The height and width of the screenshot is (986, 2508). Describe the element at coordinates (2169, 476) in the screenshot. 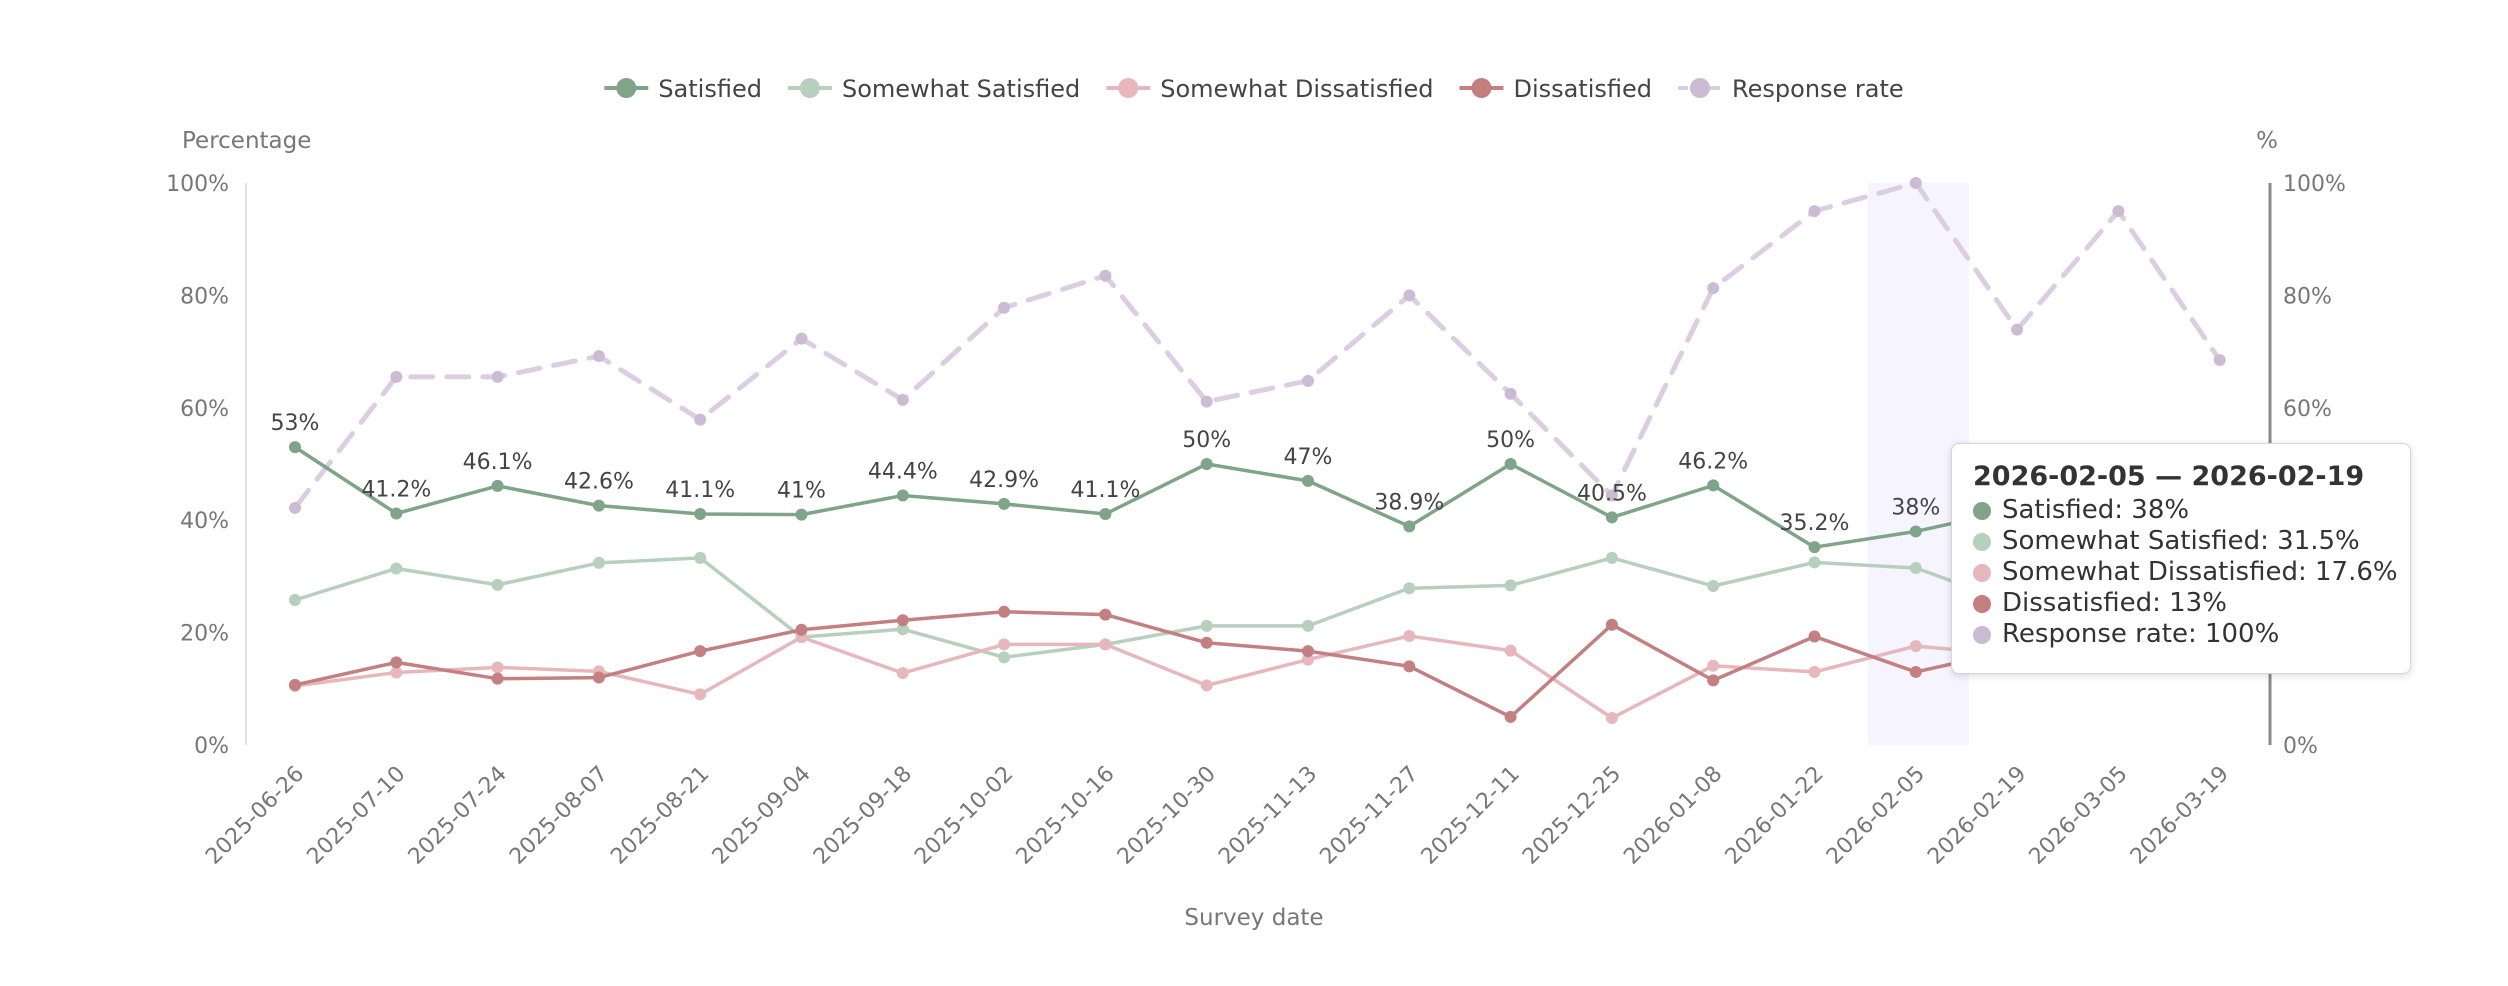

I see `tooltip-title: 2026-02-05 — 2026-02-19` at that location.